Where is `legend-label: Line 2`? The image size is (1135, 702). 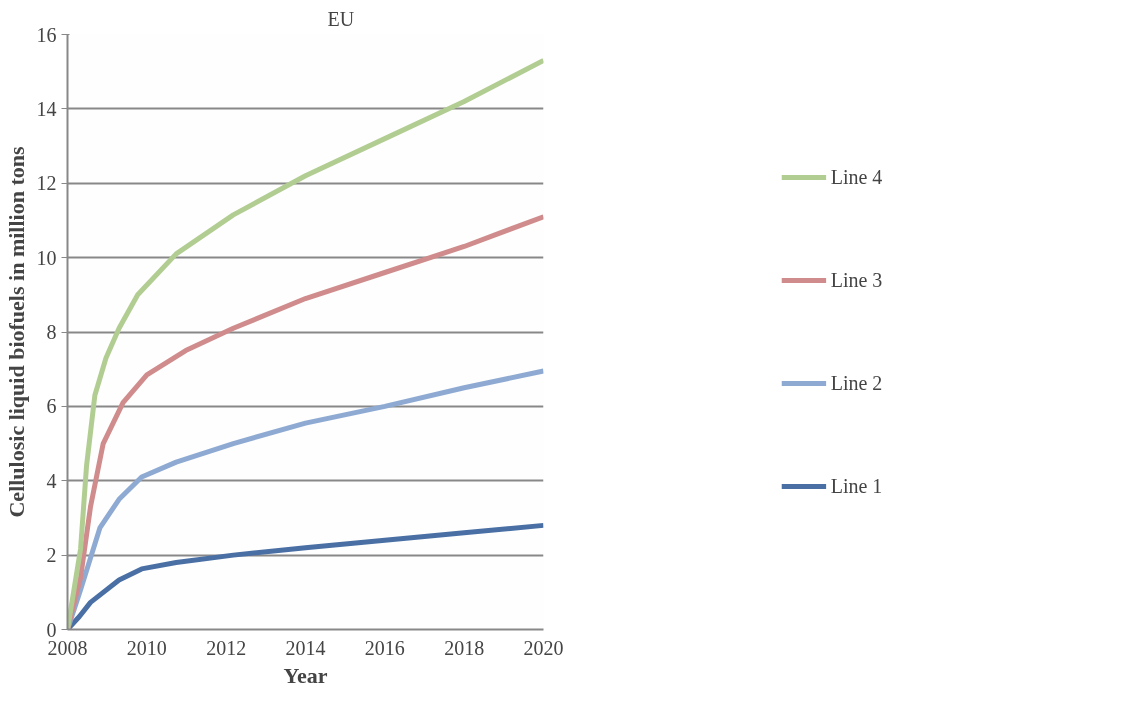 legend-label: Line 2 is located at coordinates (856, 383).